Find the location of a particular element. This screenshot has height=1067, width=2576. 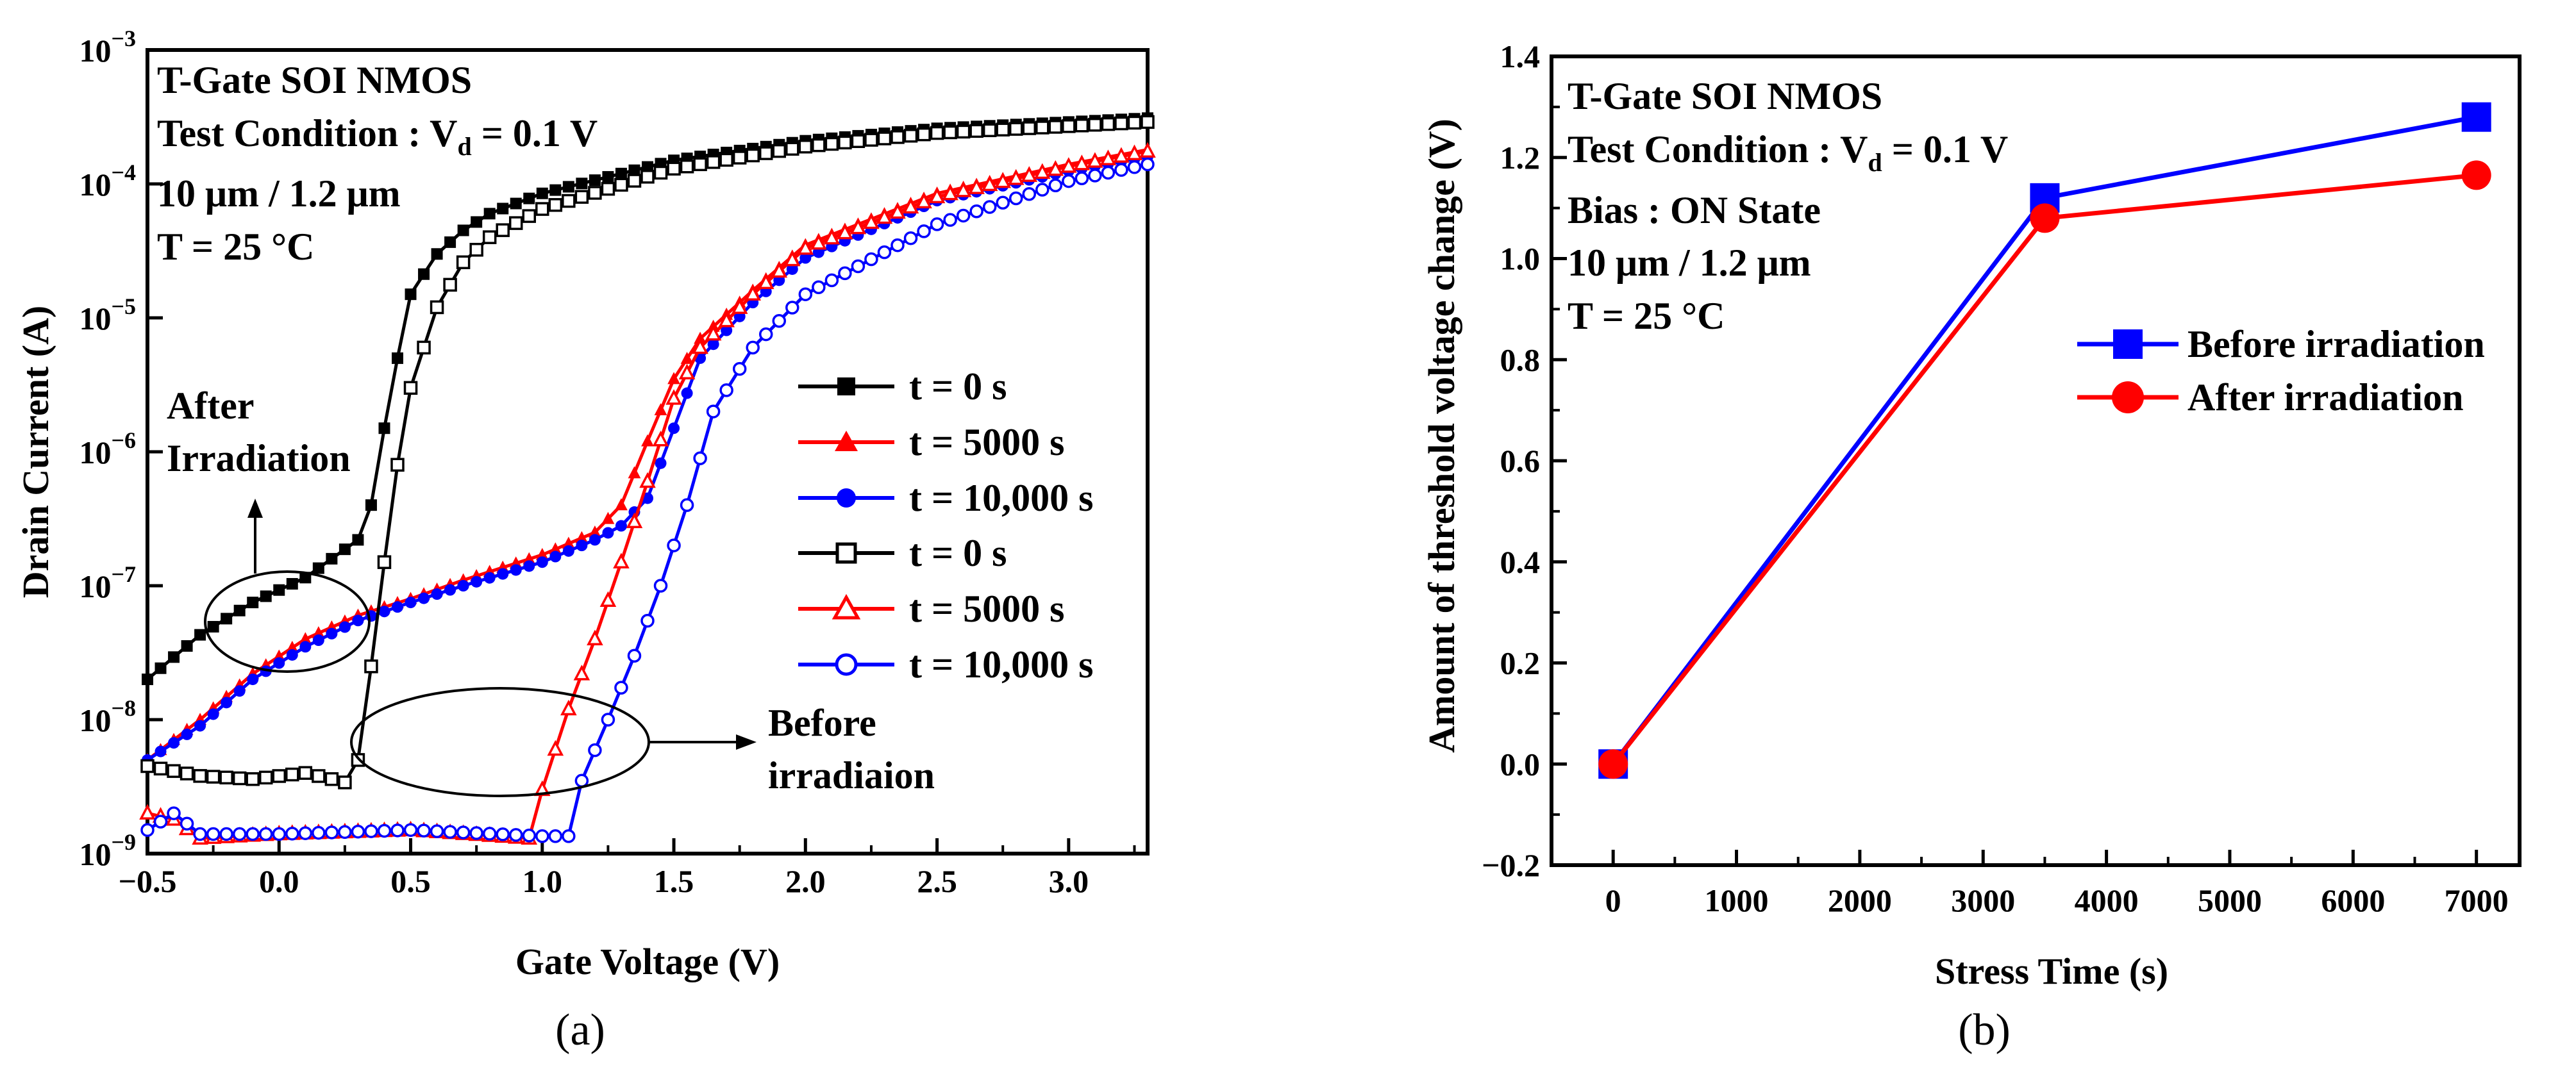

b-legend-entry: After irradiation is located at coordinates (2270, 397).